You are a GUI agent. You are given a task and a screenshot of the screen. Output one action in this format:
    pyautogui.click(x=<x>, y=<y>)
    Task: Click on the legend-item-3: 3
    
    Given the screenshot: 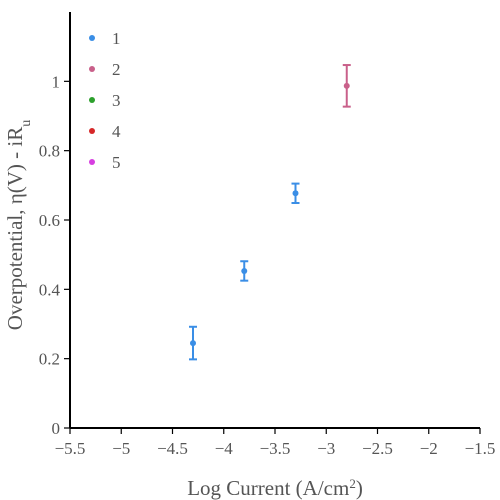 What is the action you would take?
    pyautogui.click(x=105, y=100)
    